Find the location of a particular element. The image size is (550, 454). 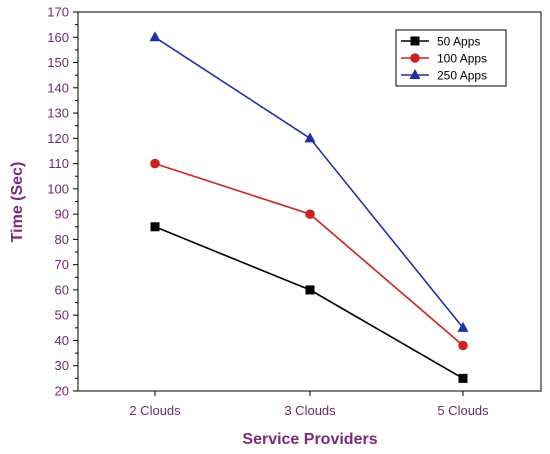

y-tick-label: 70 is located at coordinates (62, 264).